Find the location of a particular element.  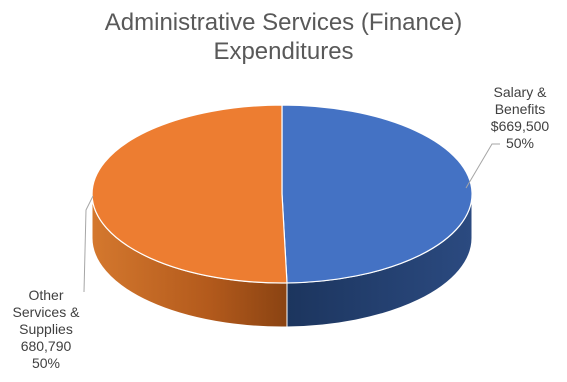

chart-title-line-1: Administrative Services (Finance) is located at coordinates (283, 22).